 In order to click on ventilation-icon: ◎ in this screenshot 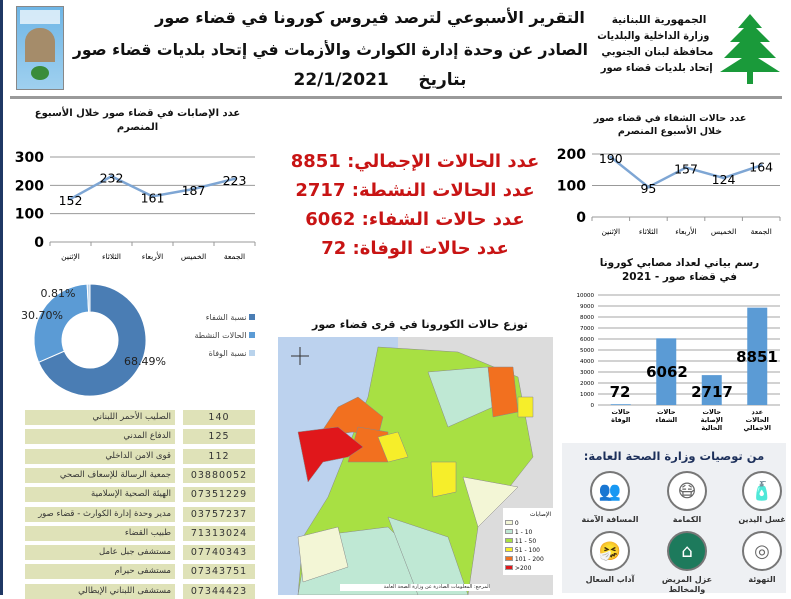, I will do `click(762, 551)`.